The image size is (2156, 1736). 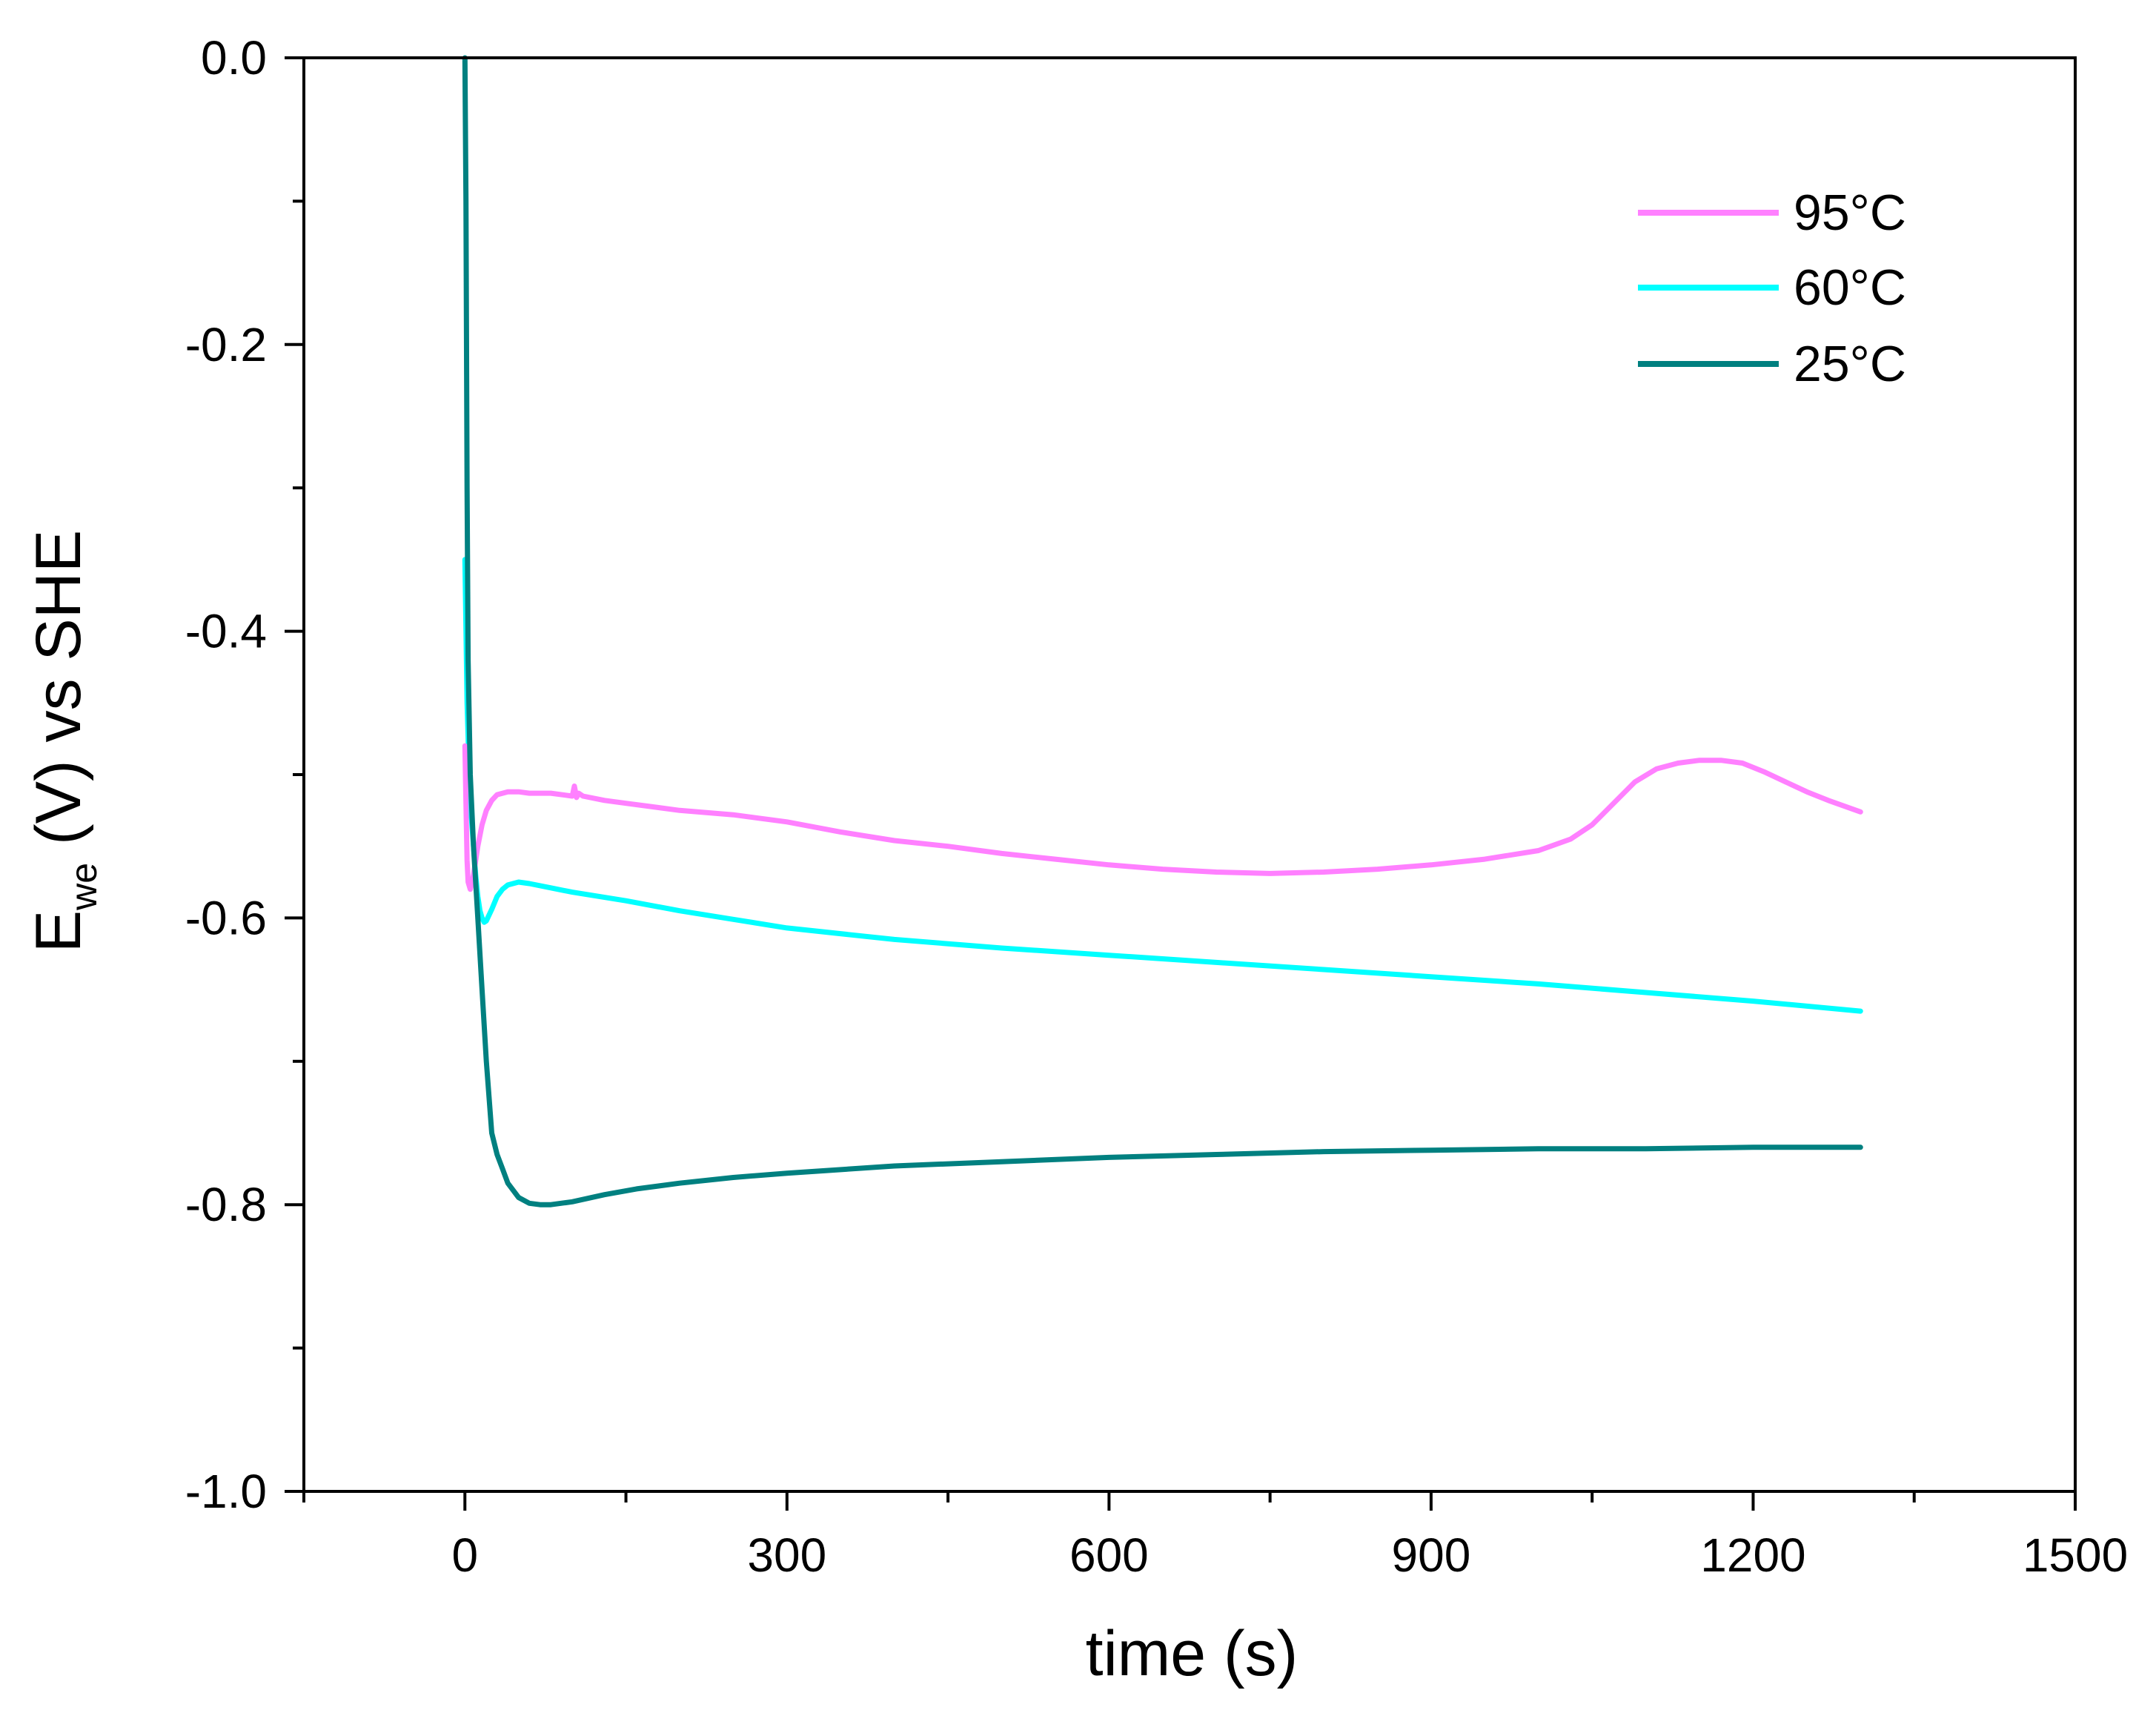 I want to click on y-axis-title-main: E, so click(x=58, y=932).